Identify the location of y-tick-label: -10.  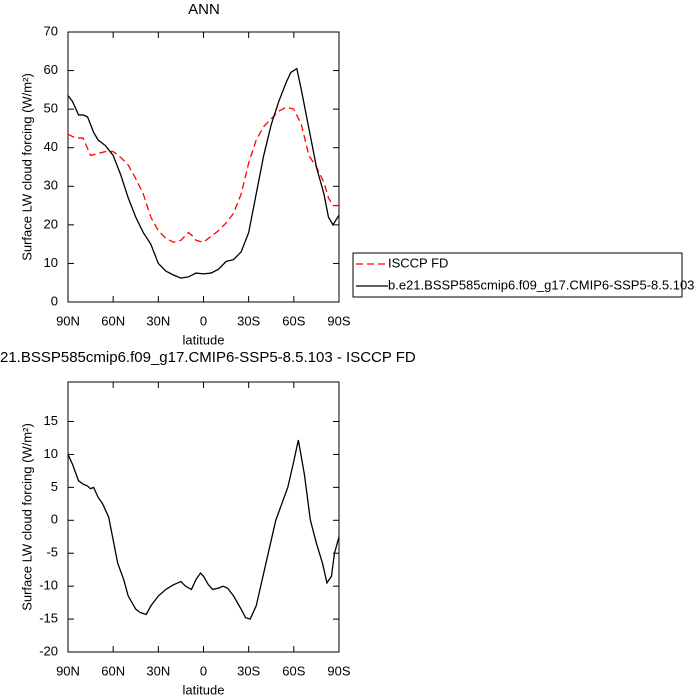
(48, 585).